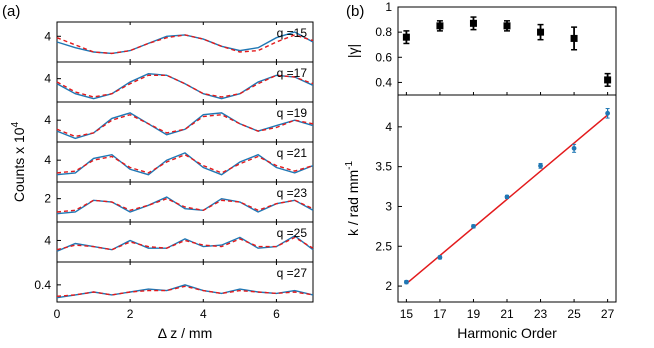 This screenshot has width=654, height=348. Describe the element at coordinates (608, 314) in the screenshot. I see `x-tick-label: 27` at that location.